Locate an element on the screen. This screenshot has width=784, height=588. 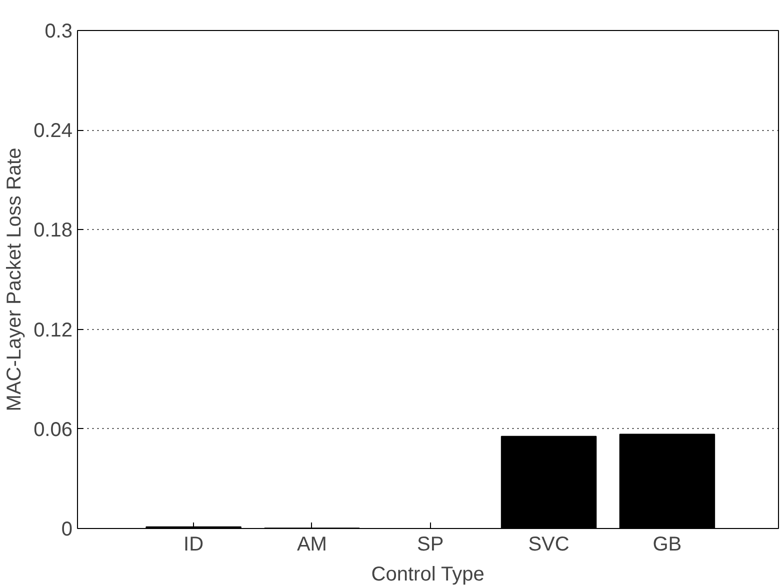
x-tick-label: SVC is located at coordinates (549, 545).